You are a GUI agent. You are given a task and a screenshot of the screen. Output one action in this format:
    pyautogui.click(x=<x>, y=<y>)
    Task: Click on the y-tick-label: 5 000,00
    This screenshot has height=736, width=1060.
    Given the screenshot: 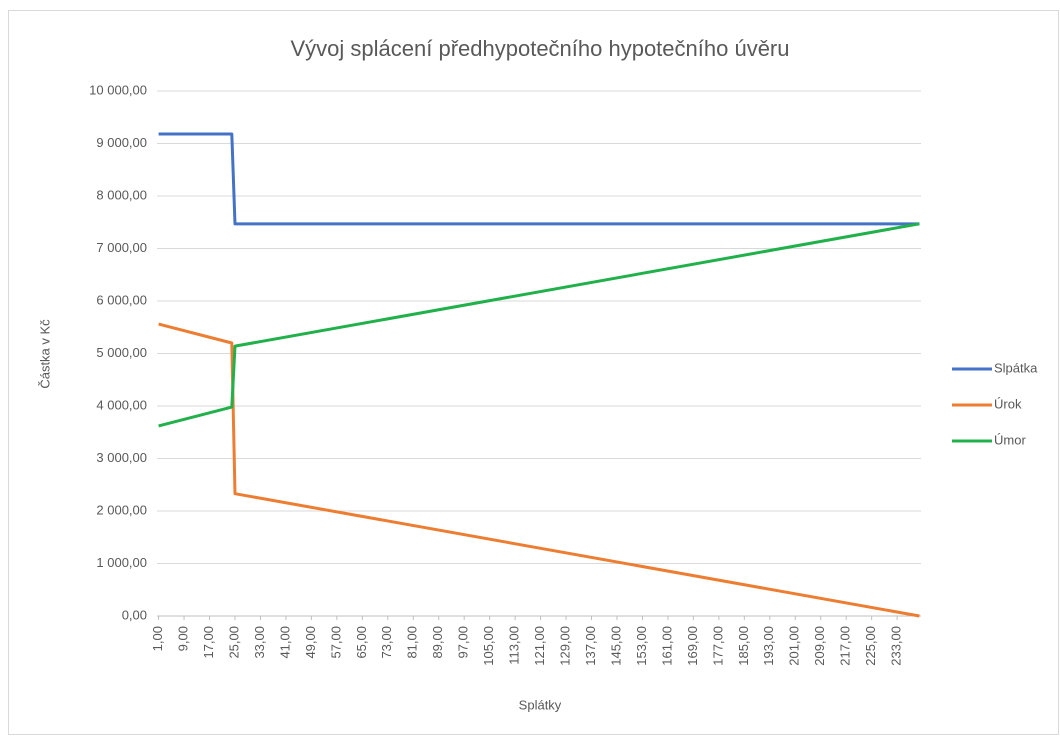 What is the action you would take?
    pyautogui.click(x=121, y=352)
    